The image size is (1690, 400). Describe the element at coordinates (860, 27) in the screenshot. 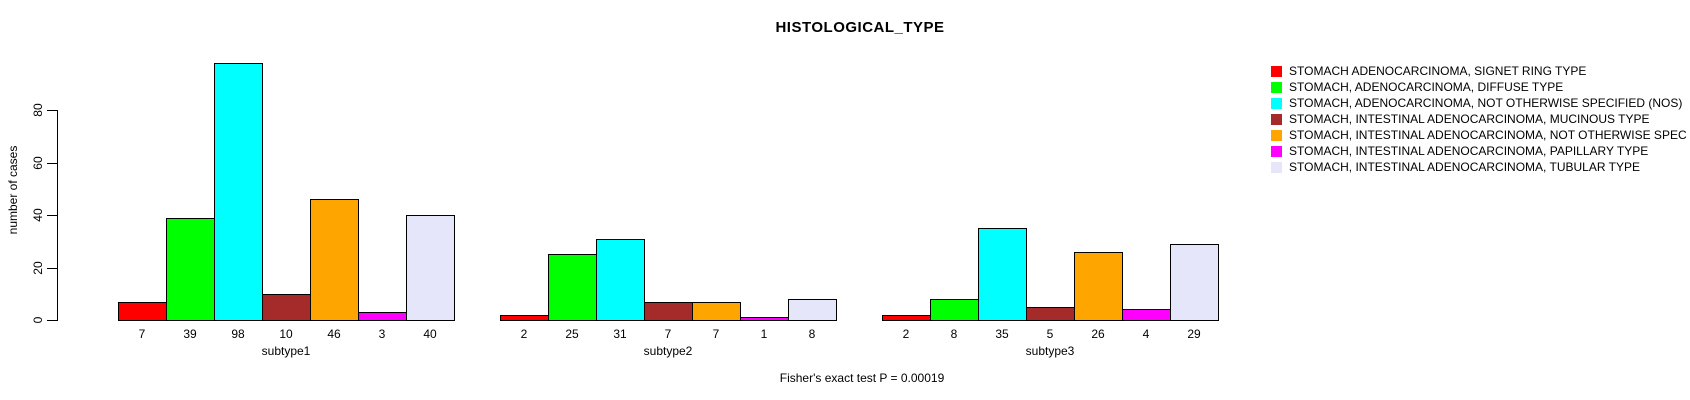

I see `chart-title: HISTOLOGICAL_TYPE` at that location.